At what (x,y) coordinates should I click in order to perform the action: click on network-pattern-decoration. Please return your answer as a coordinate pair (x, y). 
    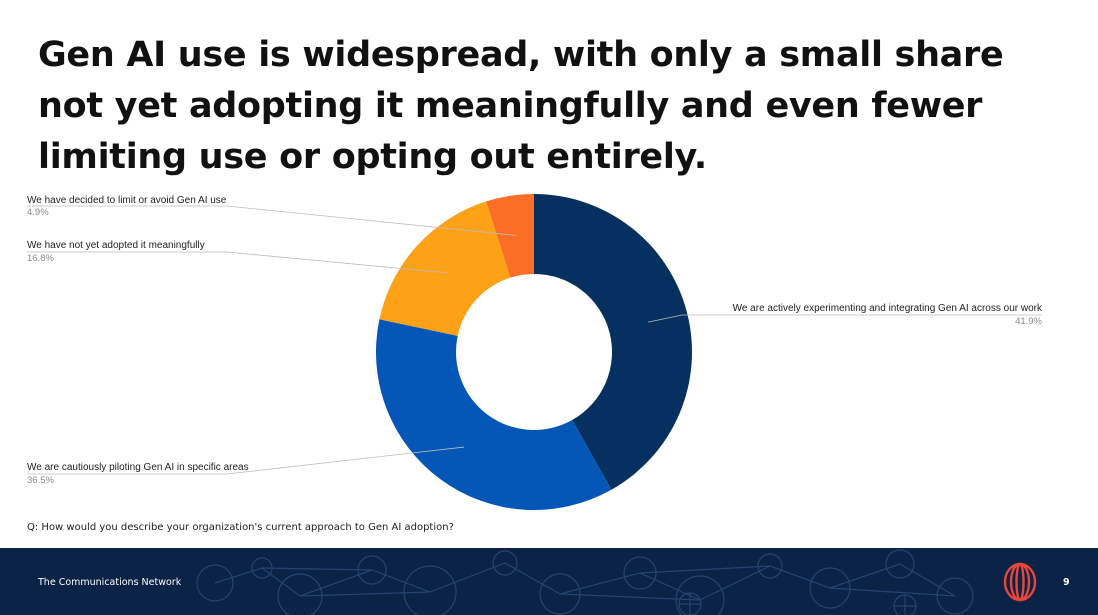
    Looking at the image, I should click on (585, 582).